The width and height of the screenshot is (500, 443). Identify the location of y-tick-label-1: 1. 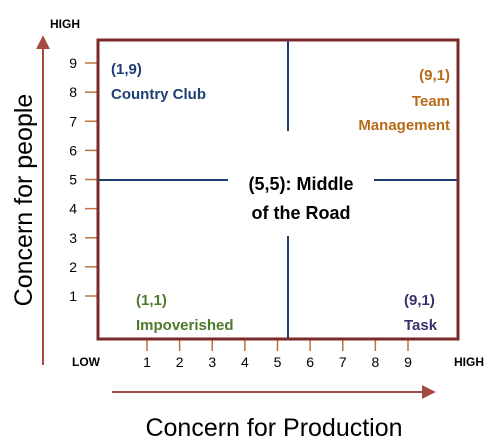
(73, 296).